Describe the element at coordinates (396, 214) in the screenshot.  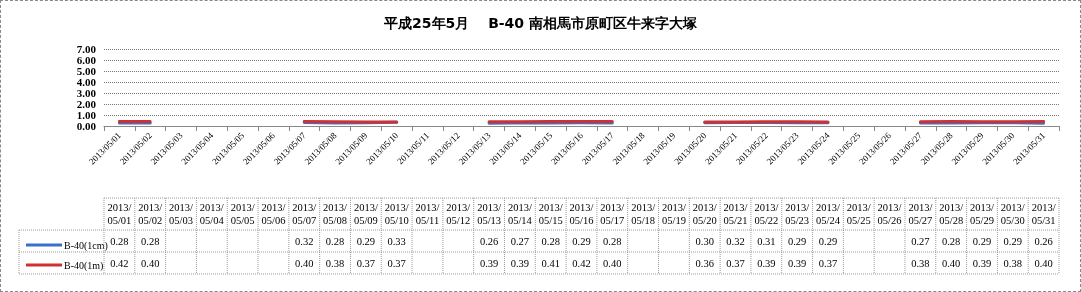
I see `category-label: 2013/05/10` at that location.